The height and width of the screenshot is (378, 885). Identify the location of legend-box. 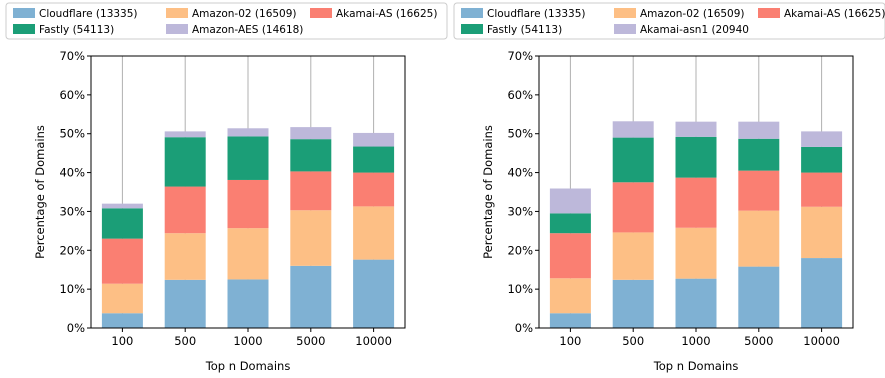
(226, 21).